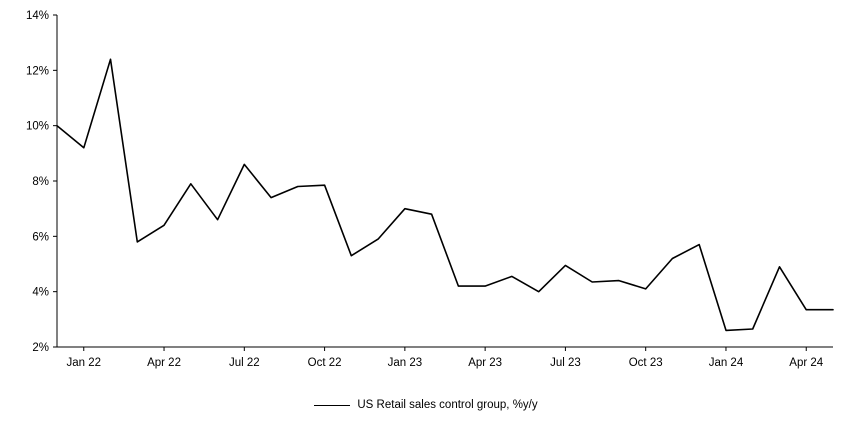 This screenshot has width=852, height=423. What do you see at coordinates (646, 363) in the screenshot?
I see `x-tick-label: Oct 23` at bounding box center [646, 363].